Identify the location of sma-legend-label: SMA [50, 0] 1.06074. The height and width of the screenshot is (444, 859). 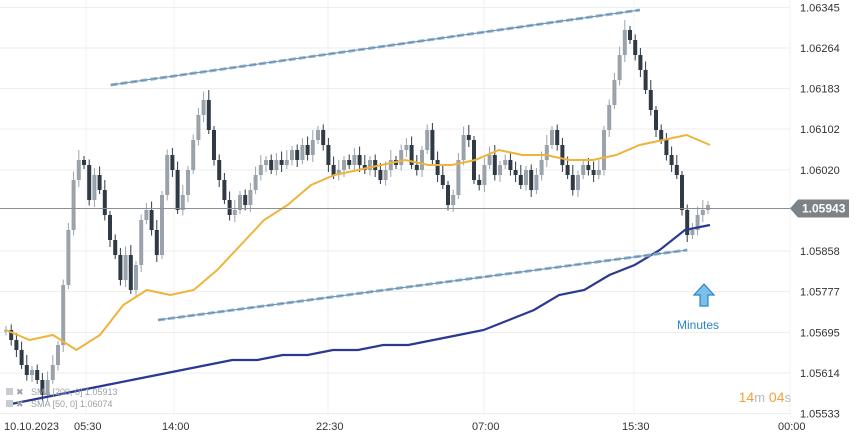
(72, 404).